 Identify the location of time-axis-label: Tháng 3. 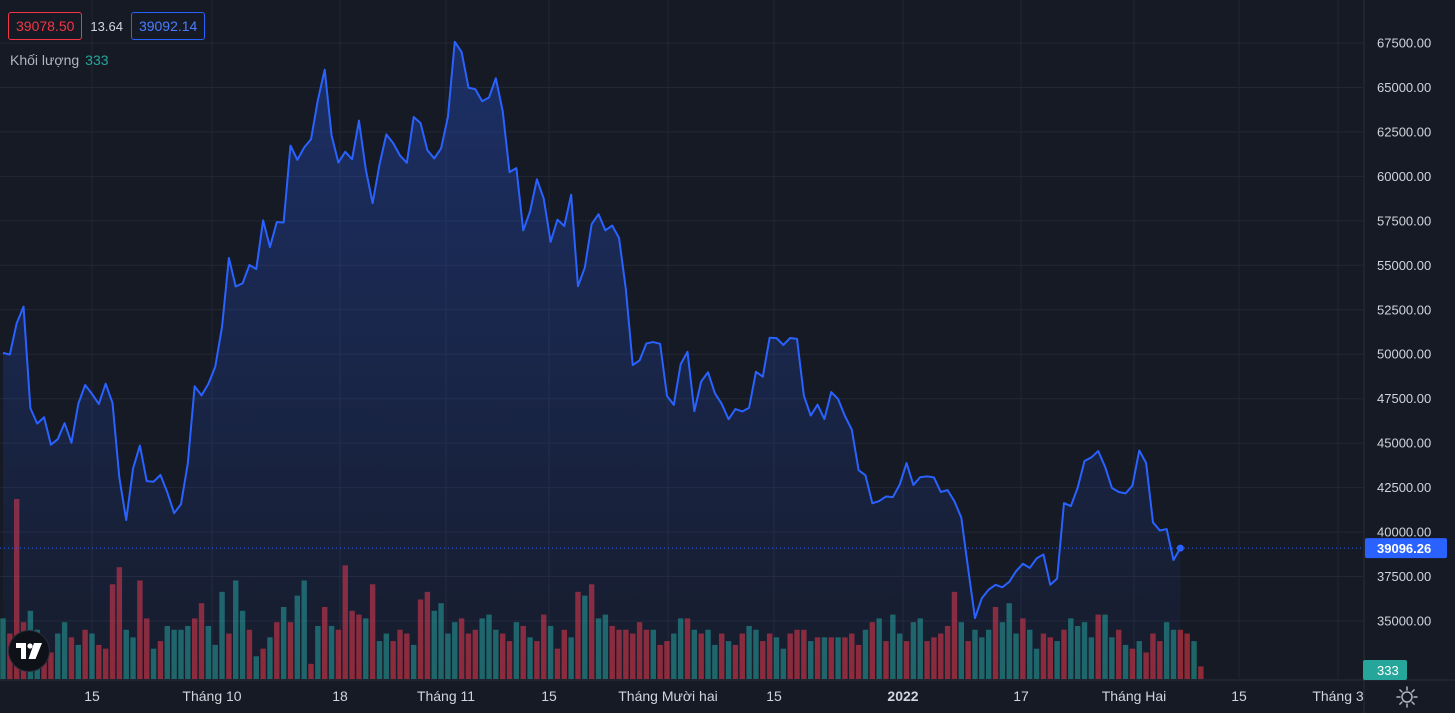
(1338, 696).